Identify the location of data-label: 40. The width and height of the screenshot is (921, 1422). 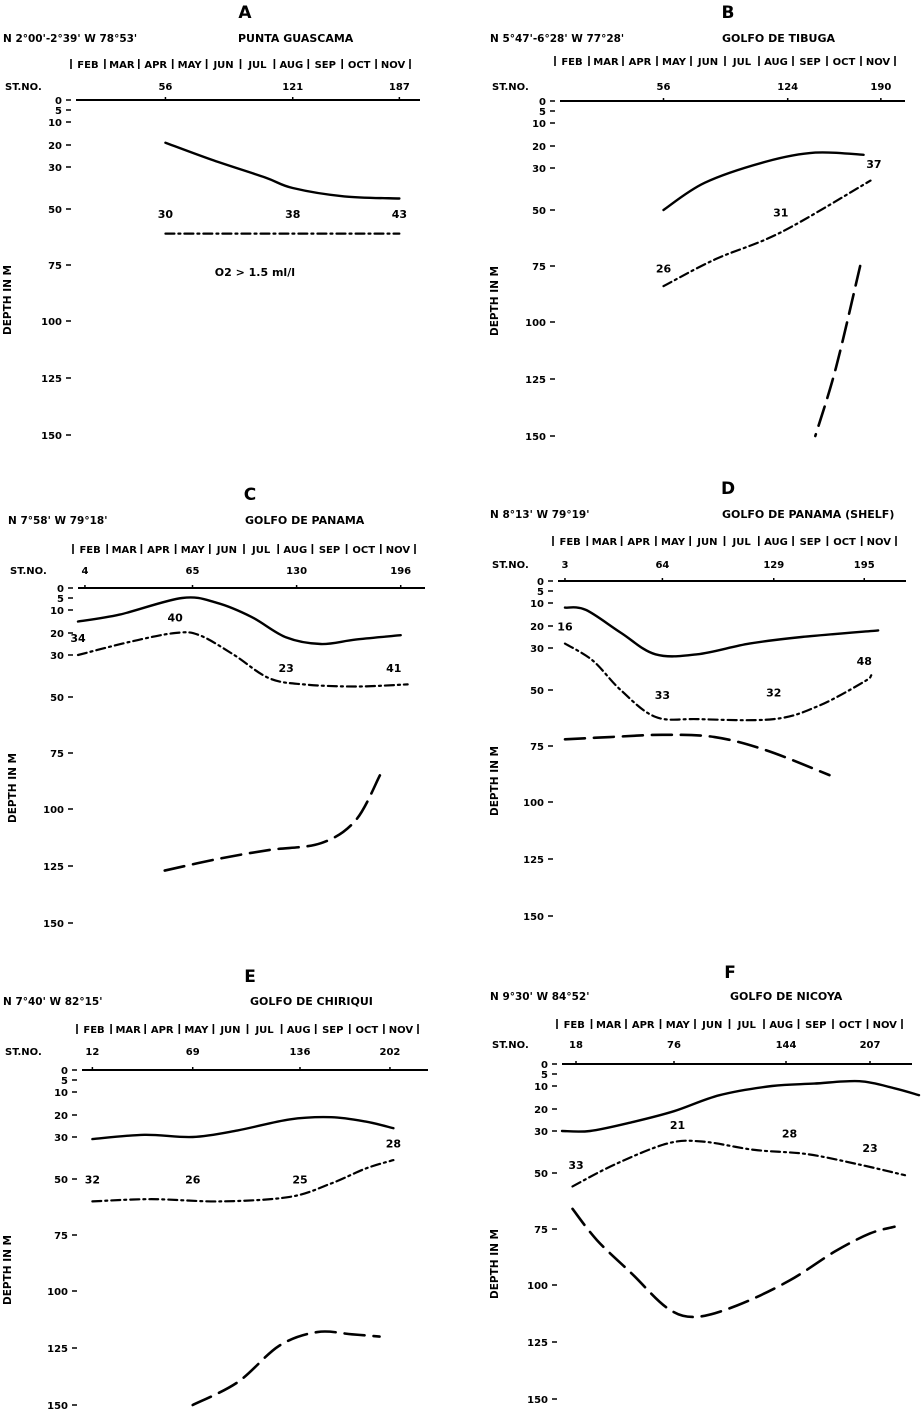
(176, 618).